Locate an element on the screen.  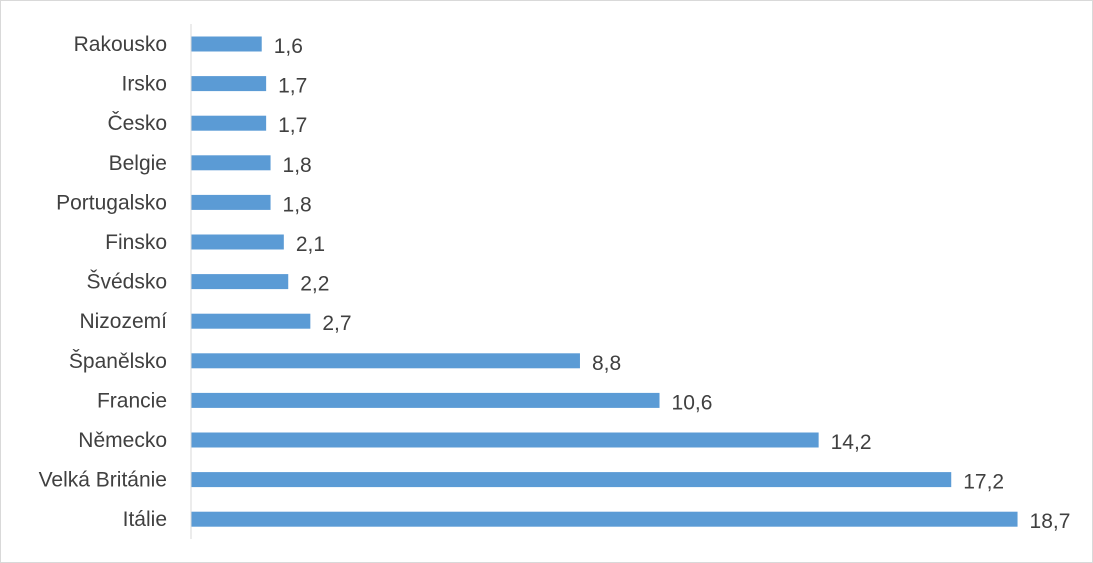
value-label: 1,6 is located at coordinates (288, 46).